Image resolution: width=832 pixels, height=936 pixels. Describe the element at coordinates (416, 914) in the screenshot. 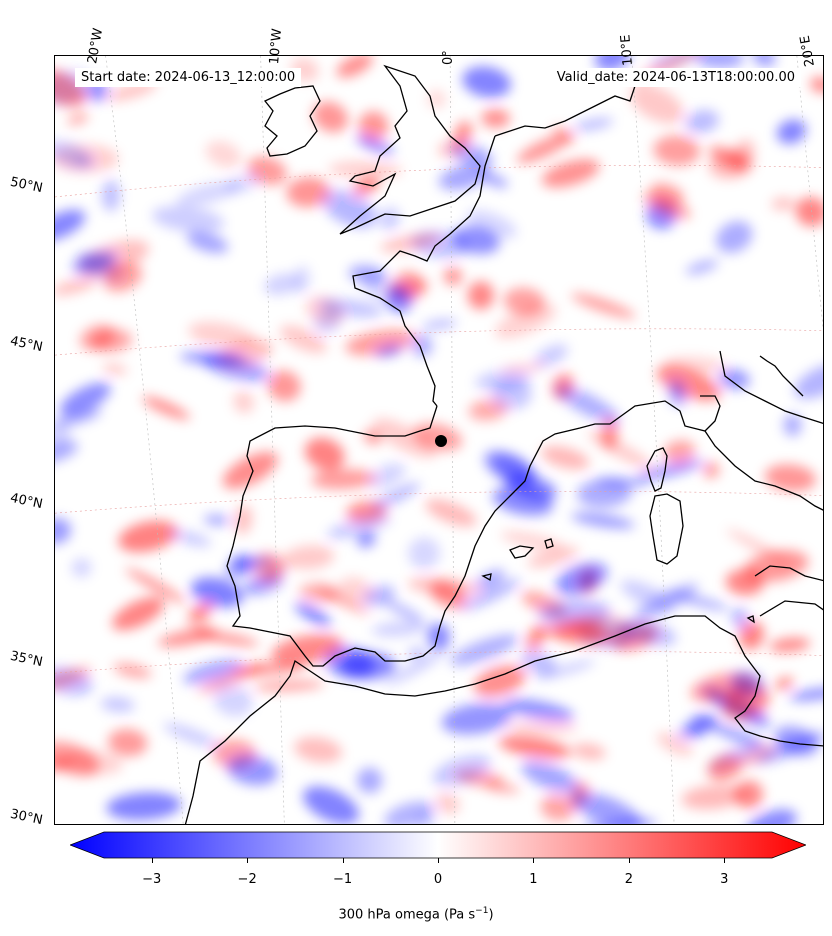

I see `colorbar-label: 300 hPa omega (Pa s−1)` at that location.